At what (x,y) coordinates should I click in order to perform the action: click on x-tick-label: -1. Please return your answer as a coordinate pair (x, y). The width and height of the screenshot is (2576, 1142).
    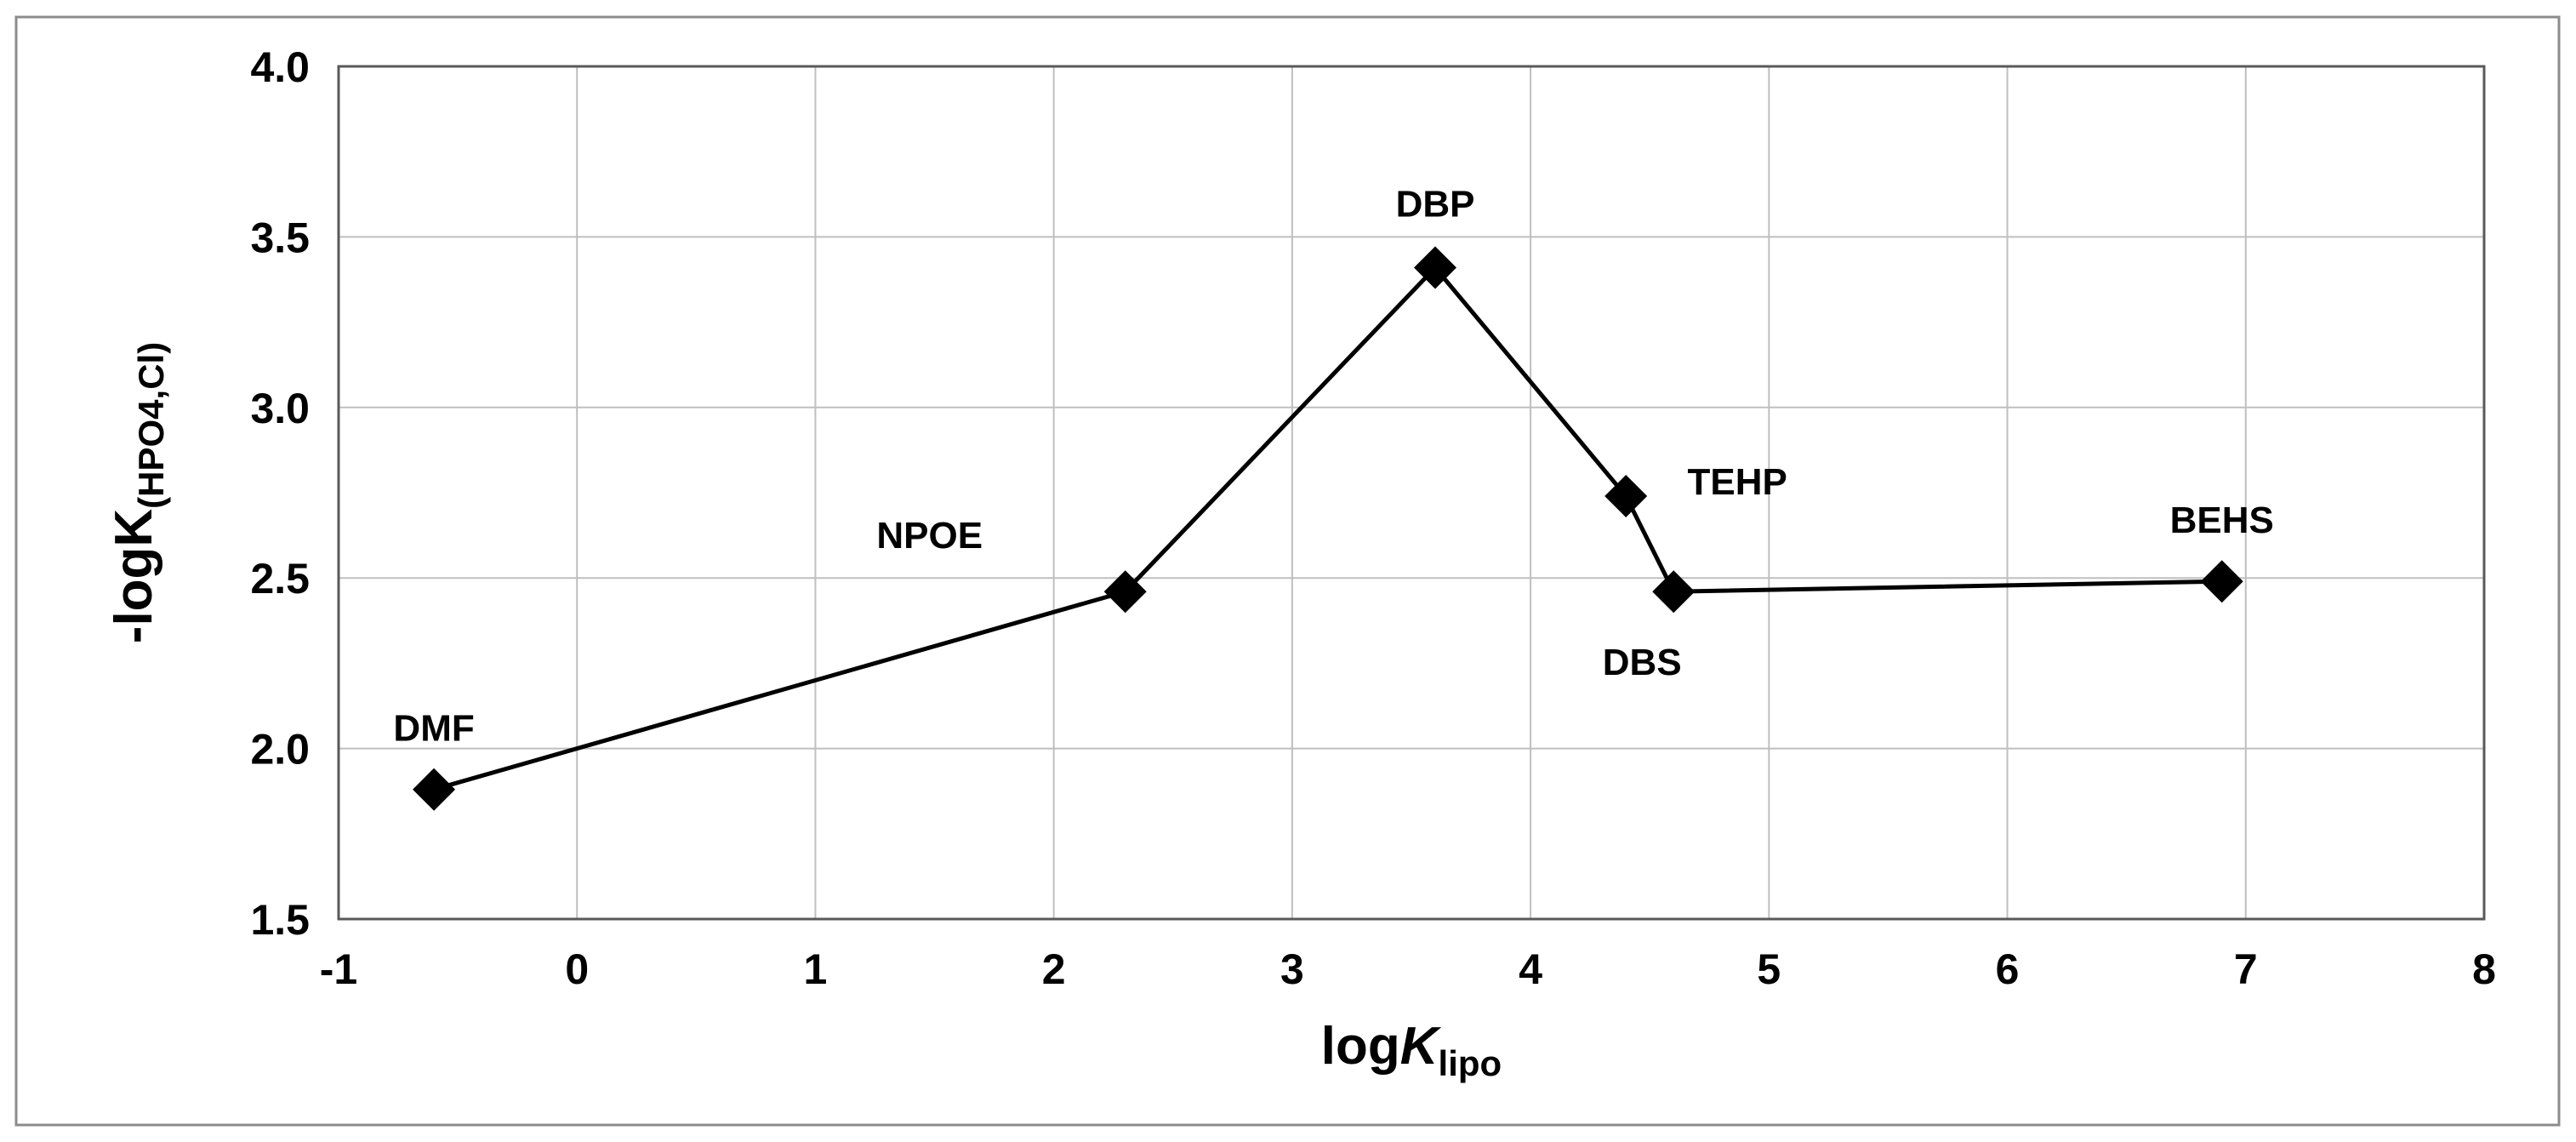
    Looking at the image, I should click on (339, 969).